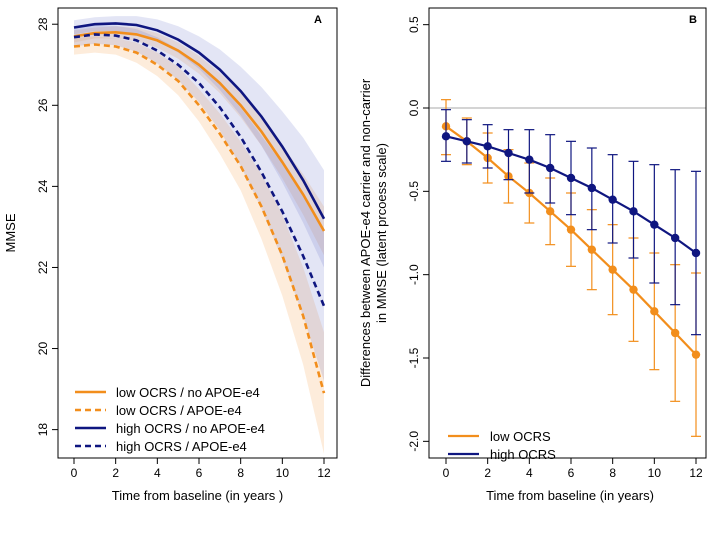 The image size is (708, 539). What do you see at coordinates (696, 473) in the screenshot?
I see `panel-b-x-tick-label: 12` at bounding box center [696, 473].